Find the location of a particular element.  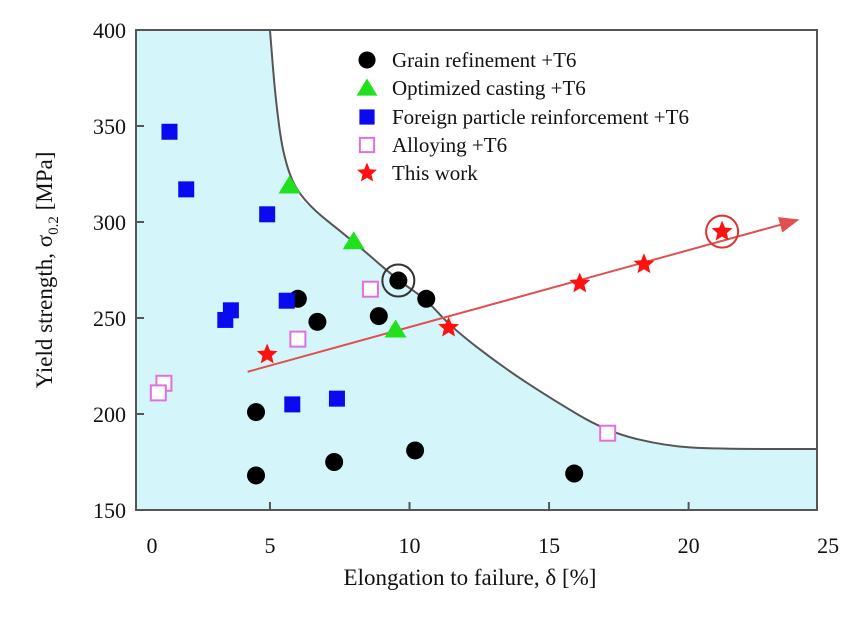

legend-marker-grain-refinement-t6 is located at coordinates (367, 60).